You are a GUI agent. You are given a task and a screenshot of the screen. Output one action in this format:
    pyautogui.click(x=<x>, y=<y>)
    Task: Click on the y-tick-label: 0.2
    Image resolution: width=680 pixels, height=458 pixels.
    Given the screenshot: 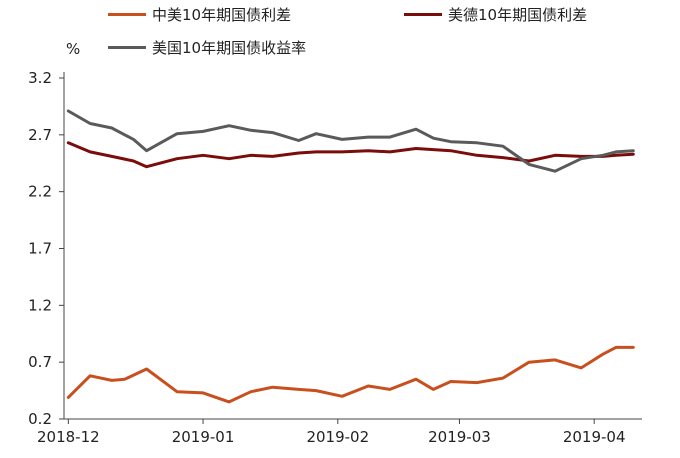 What is the action you would take?
    pyautogui.click(x=40, y=419)
    